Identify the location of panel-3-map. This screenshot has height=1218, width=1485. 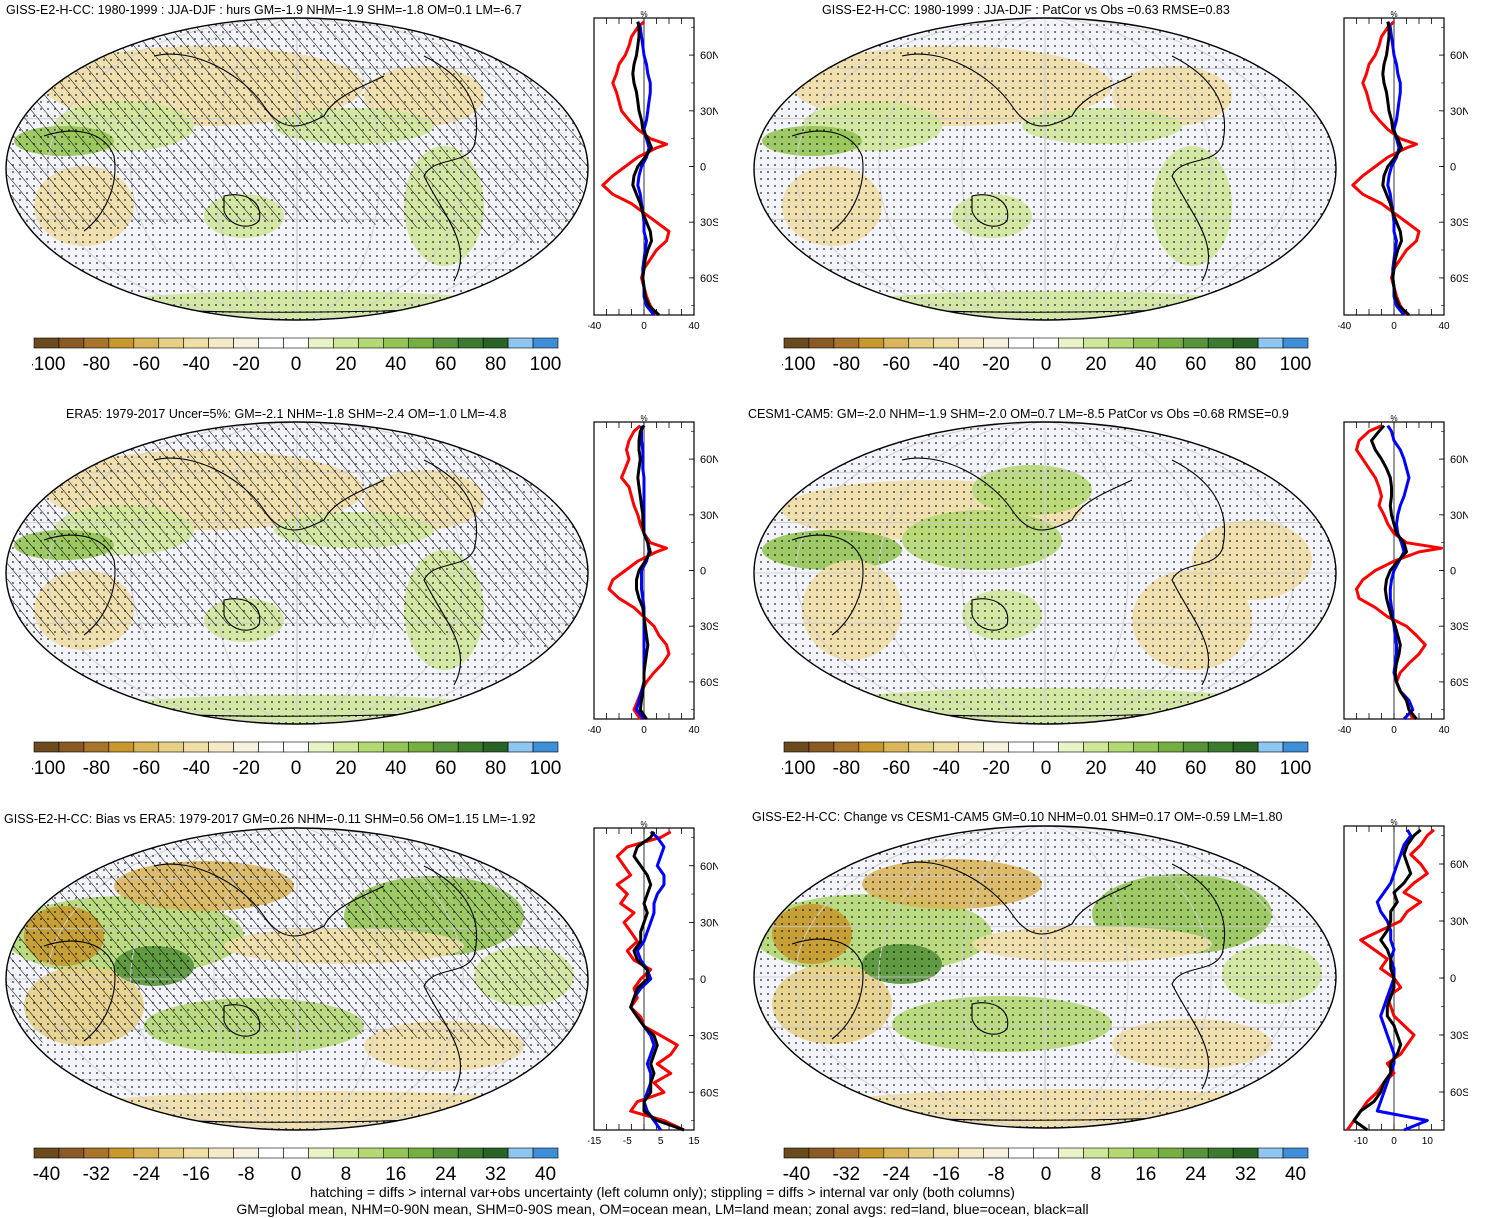
(297, 573).